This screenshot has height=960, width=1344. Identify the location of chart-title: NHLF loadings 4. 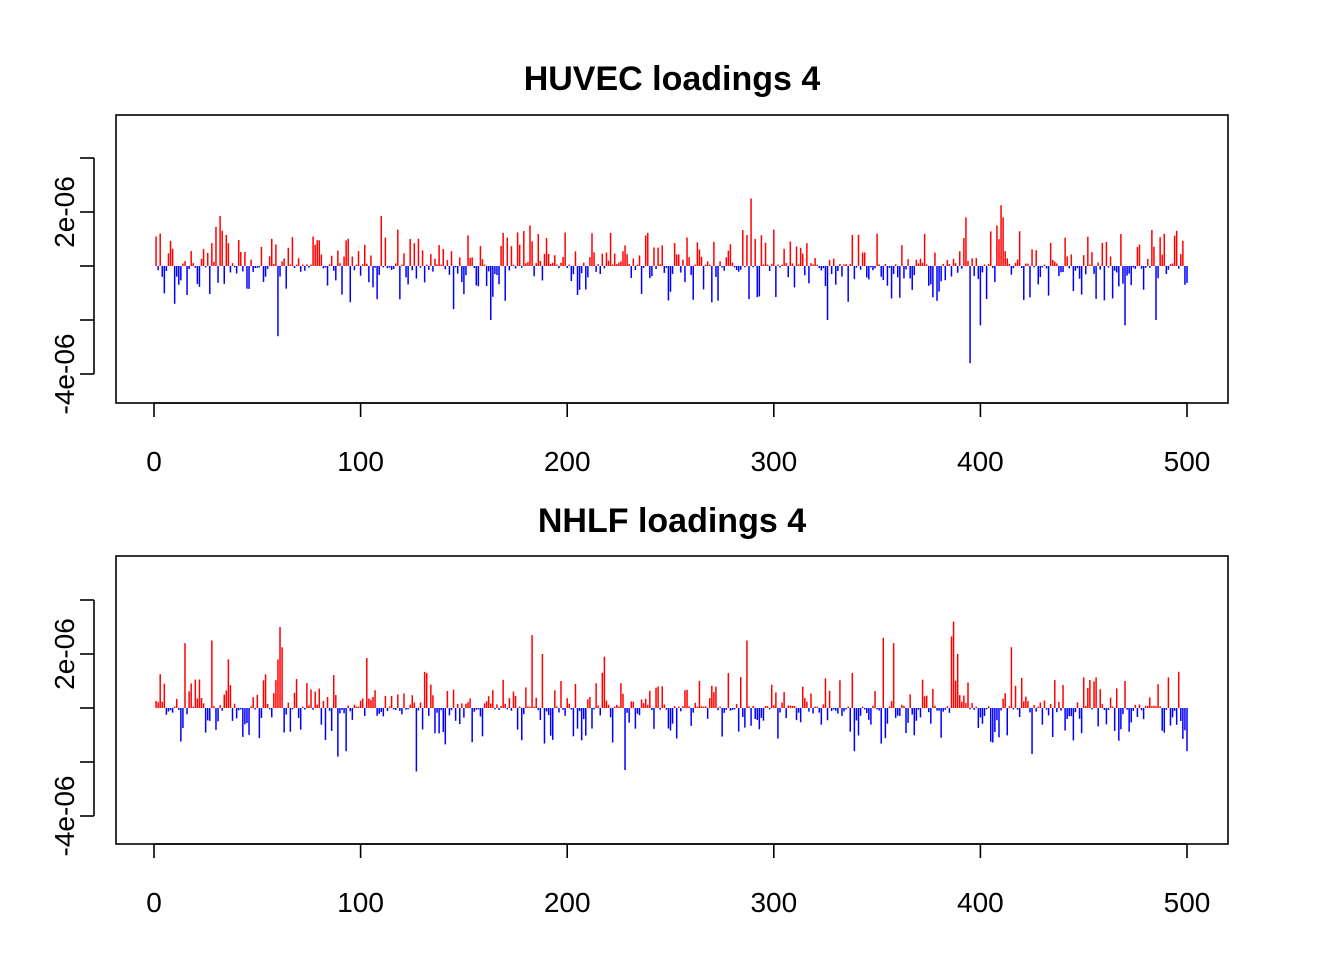
(672, 521).